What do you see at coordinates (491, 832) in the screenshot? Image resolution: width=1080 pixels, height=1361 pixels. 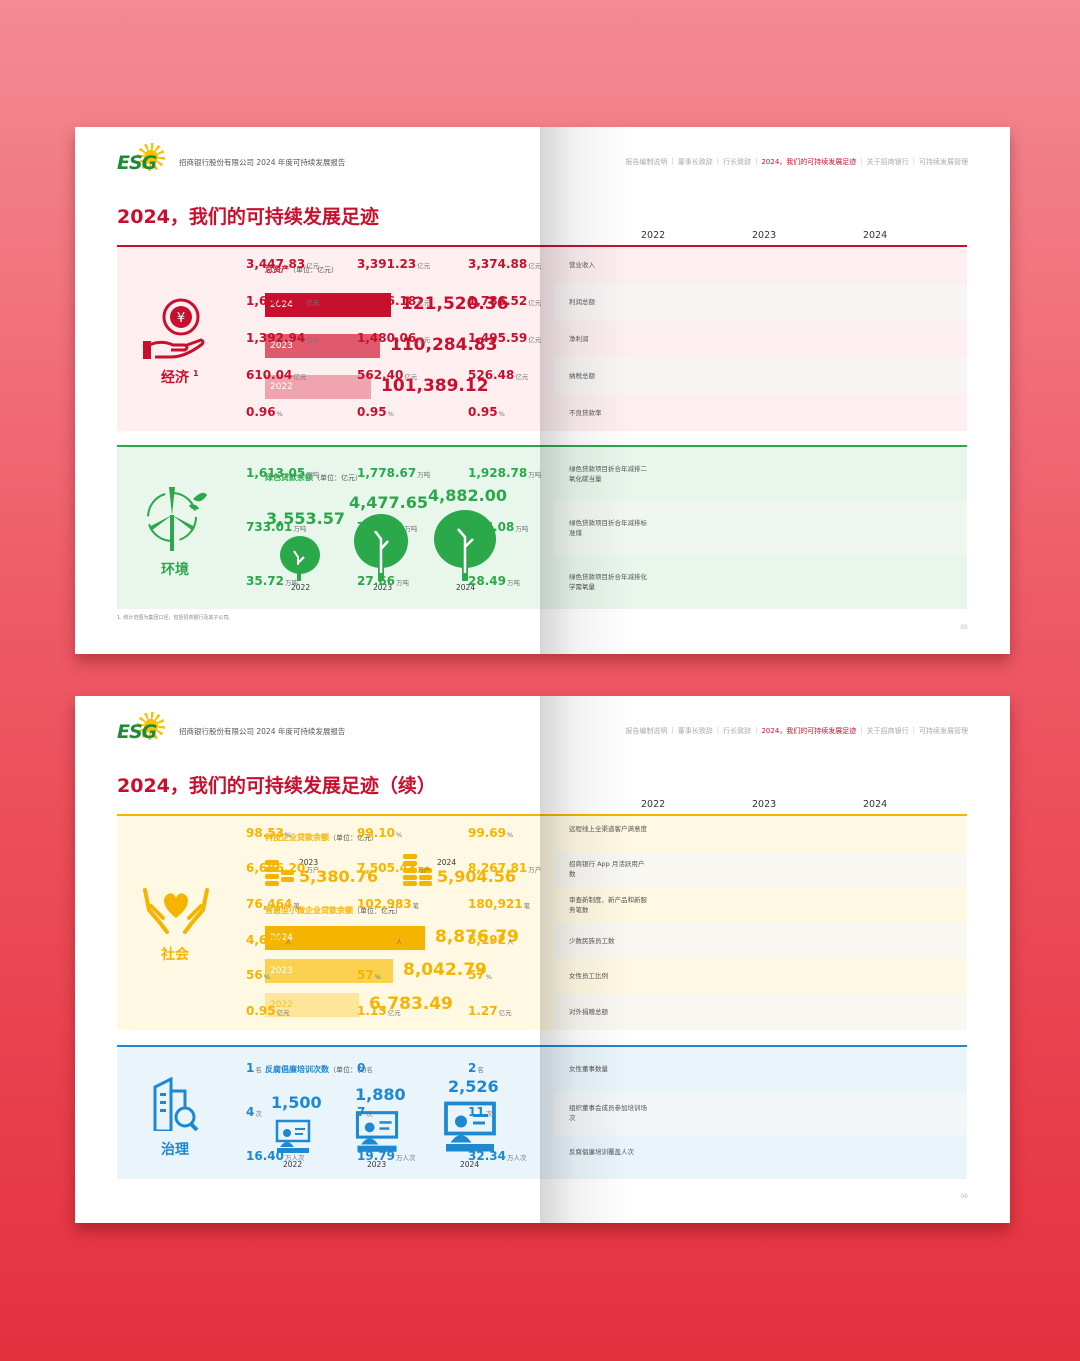 I see `row-value: 99.69%` at bounding box center [491, 832].